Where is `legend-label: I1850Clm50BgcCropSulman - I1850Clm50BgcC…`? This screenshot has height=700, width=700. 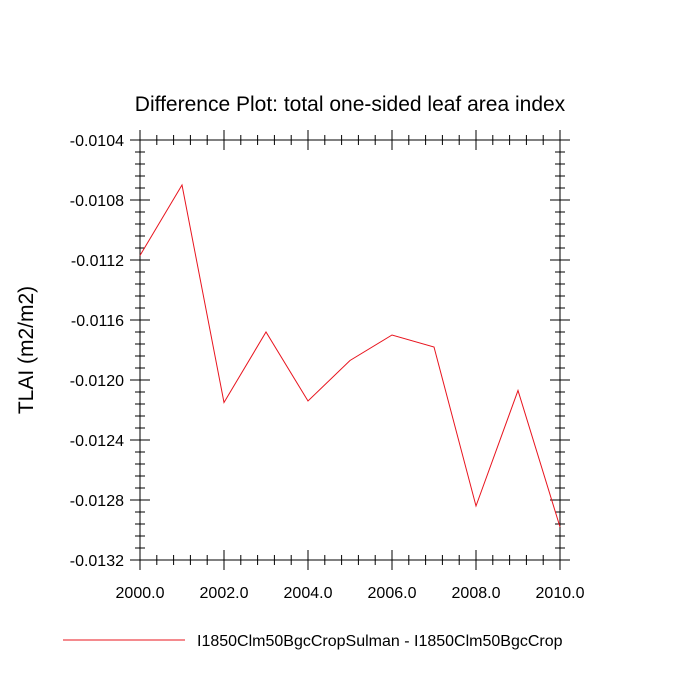 legend-label: I1850Clm50BgcCropSulman - I1850Clm50BgcC… is located at coordinates (380, 641).